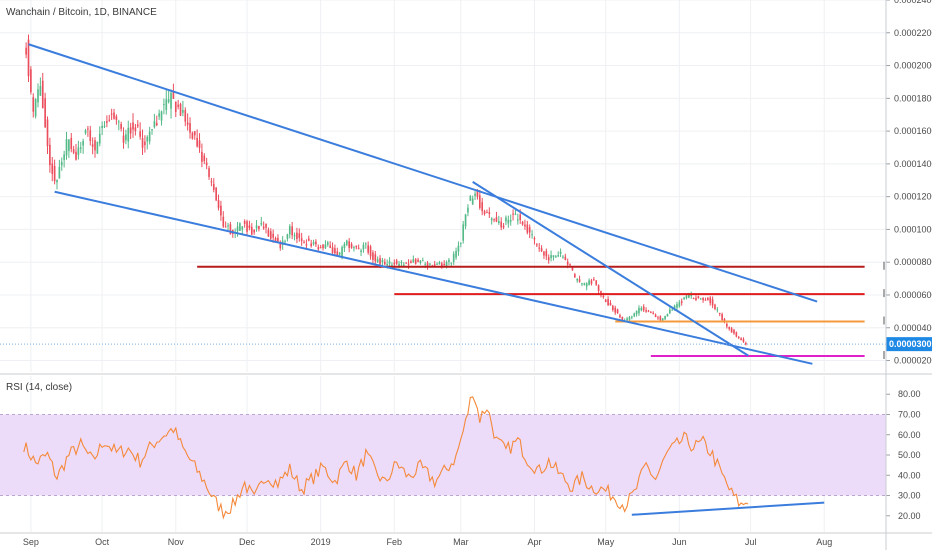  What do you see at coordinates (534, 542) in the screenshot?
I see `x-tick-label: Apr` at bounding box center [534, 542].